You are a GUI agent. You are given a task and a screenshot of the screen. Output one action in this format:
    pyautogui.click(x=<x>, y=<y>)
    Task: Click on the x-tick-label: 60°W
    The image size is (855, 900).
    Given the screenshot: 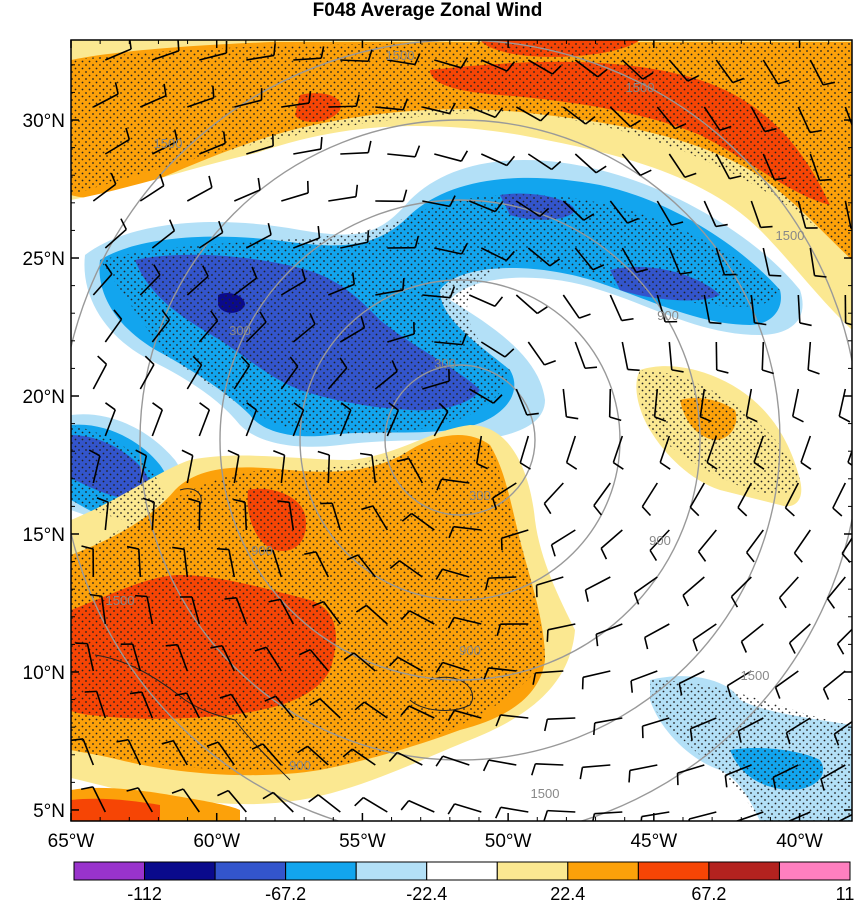 What is the action you would take?
    pyautogui.click(x=216, y=841)
    